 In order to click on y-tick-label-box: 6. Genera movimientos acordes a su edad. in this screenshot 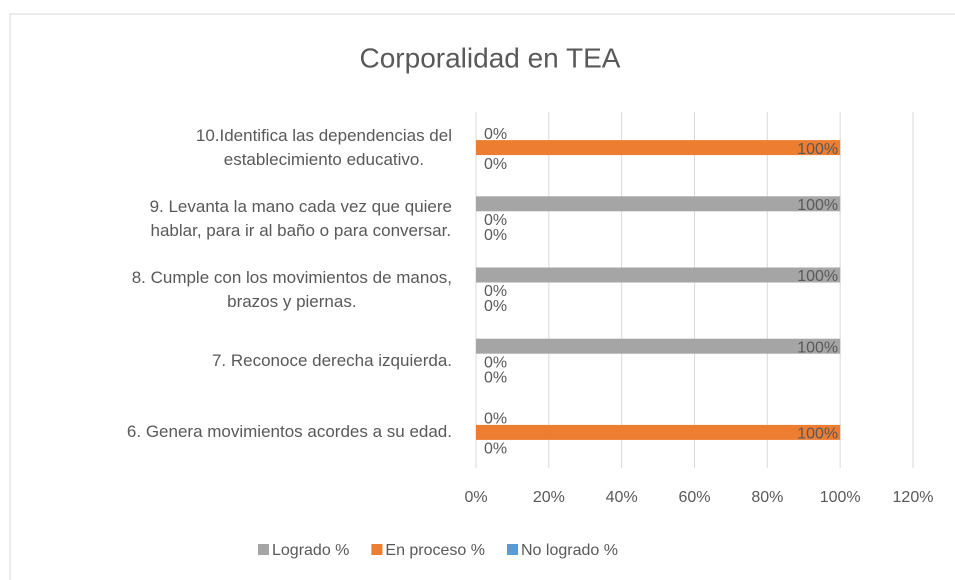, I will do `click(289, 432)`.